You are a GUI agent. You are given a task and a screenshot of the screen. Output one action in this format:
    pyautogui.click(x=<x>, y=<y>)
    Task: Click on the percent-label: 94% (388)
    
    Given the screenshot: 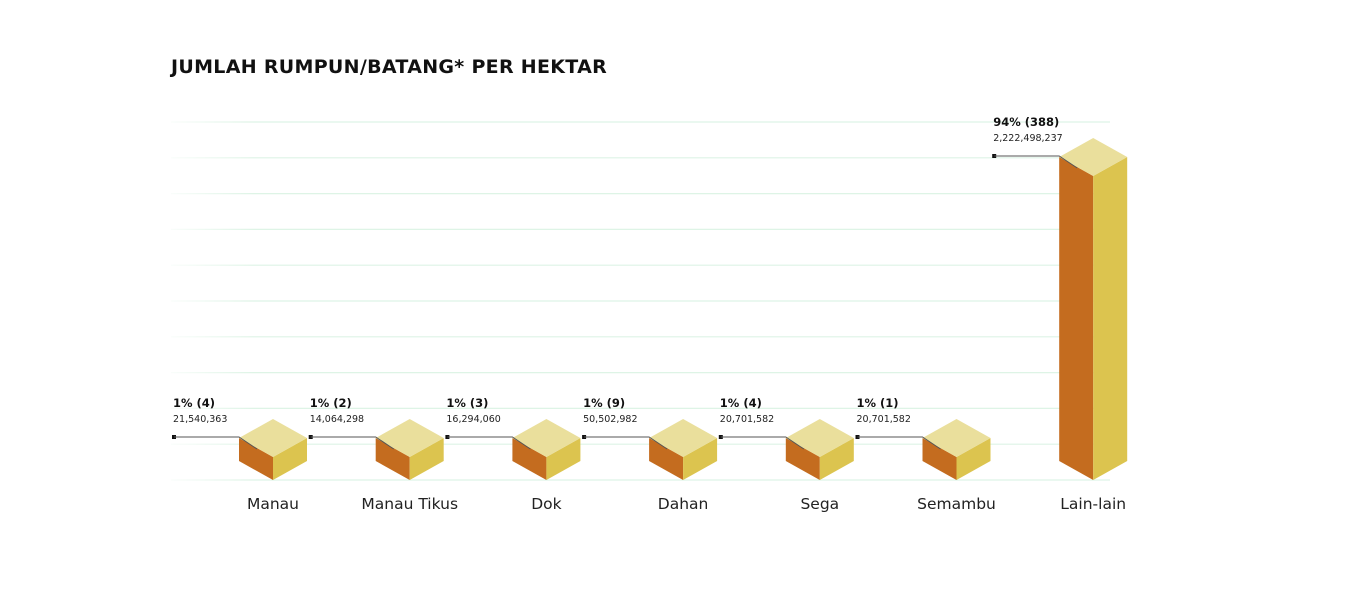 What is the action you would take?
    pyautogui.click(x=1026, y=122)
    